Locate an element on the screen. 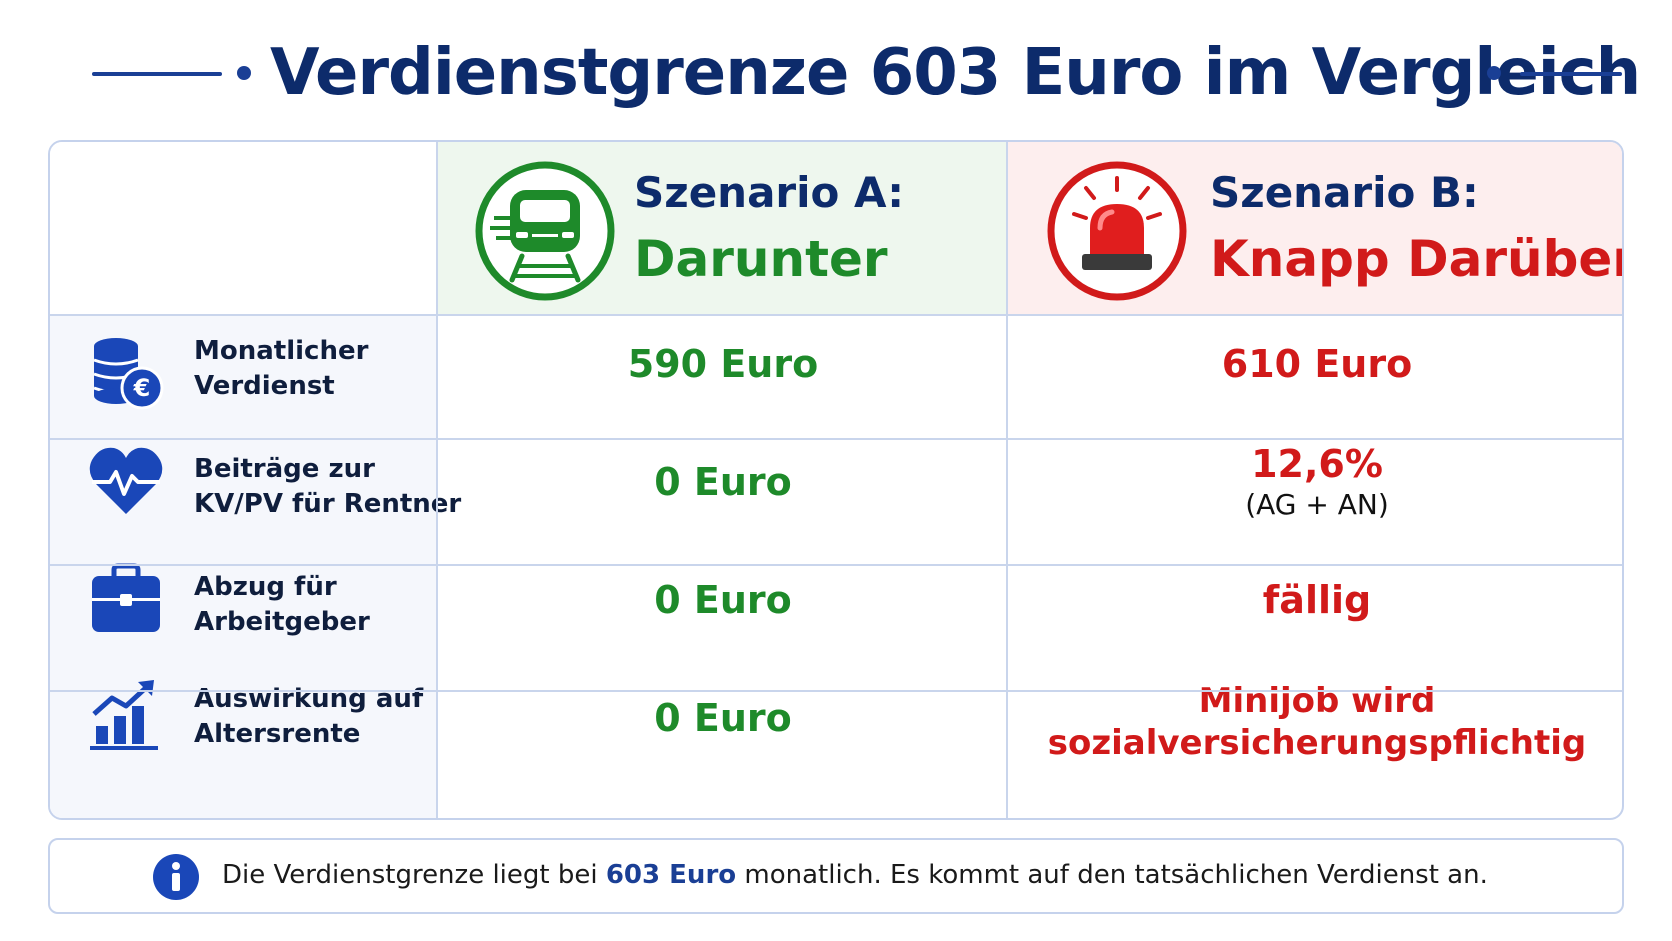 The height and width of the screenshot is (941, 1672). scenario-b-subtitle: Knapp Darüber is located at coordinates (1417, 259).